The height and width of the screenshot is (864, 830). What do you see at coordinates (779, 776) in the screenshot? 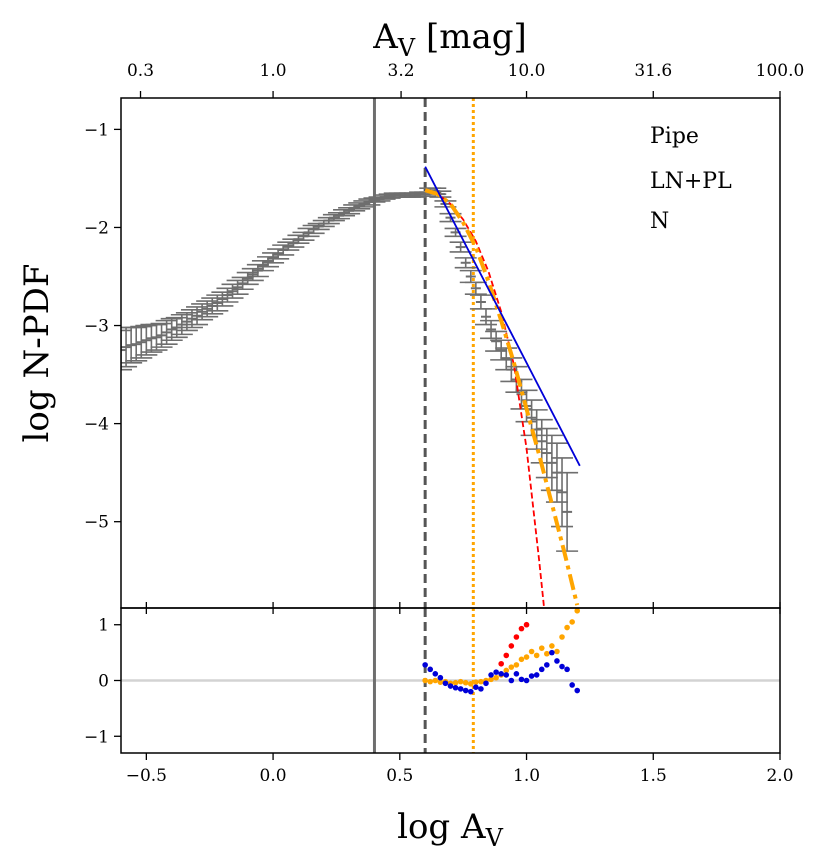
I see `x-tick-label: 2.0` at bounding box center [779, 776].